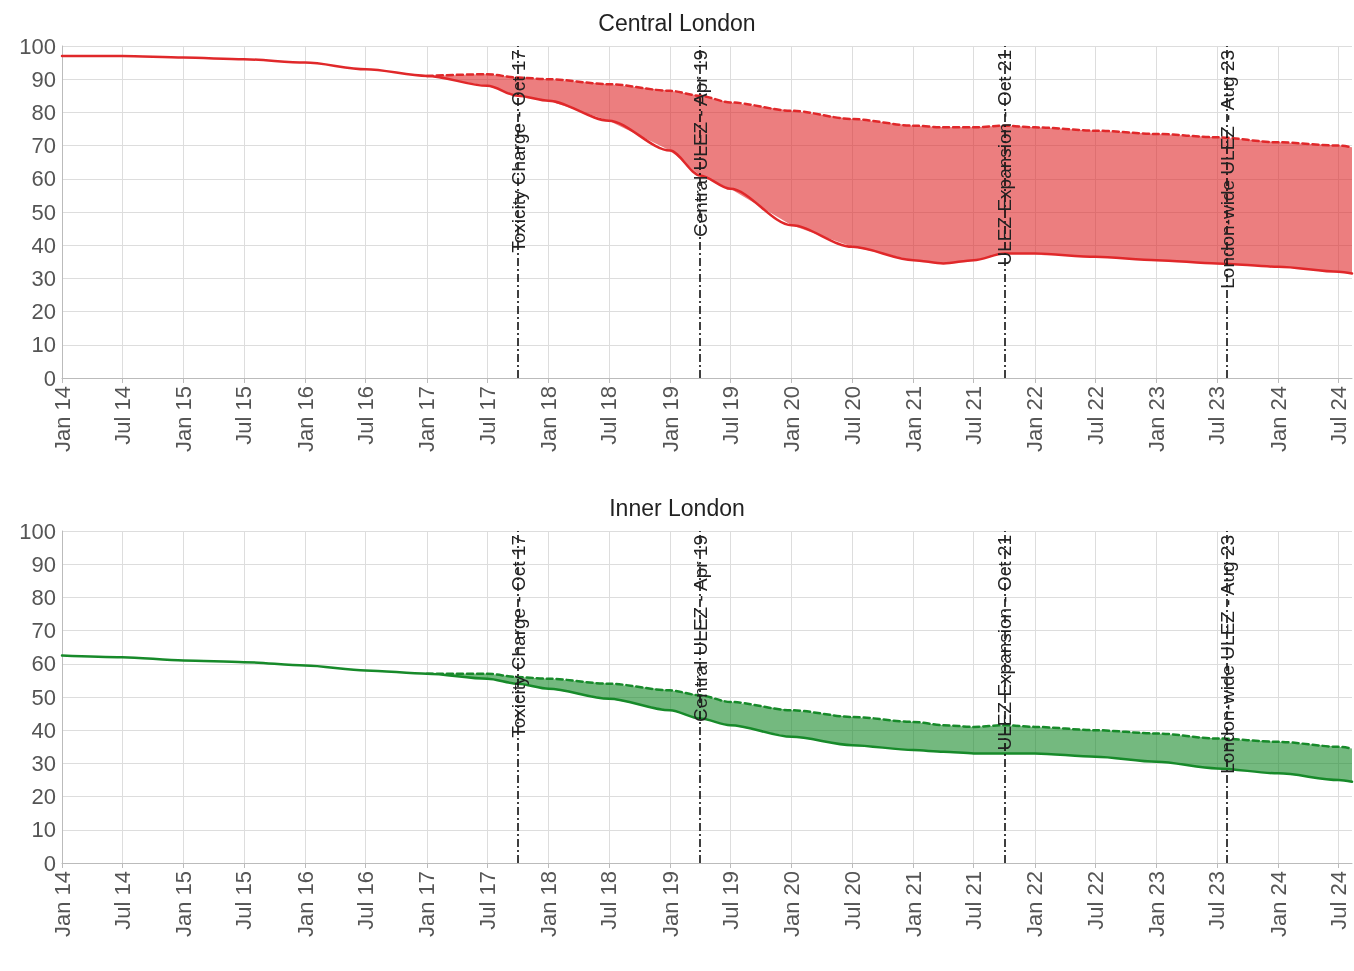 The image size is (1354, 971). What do you see at coordinates (677, 507) in the screenshot?
I see `chart-title: Inner London` at bounding box center [677, 507].